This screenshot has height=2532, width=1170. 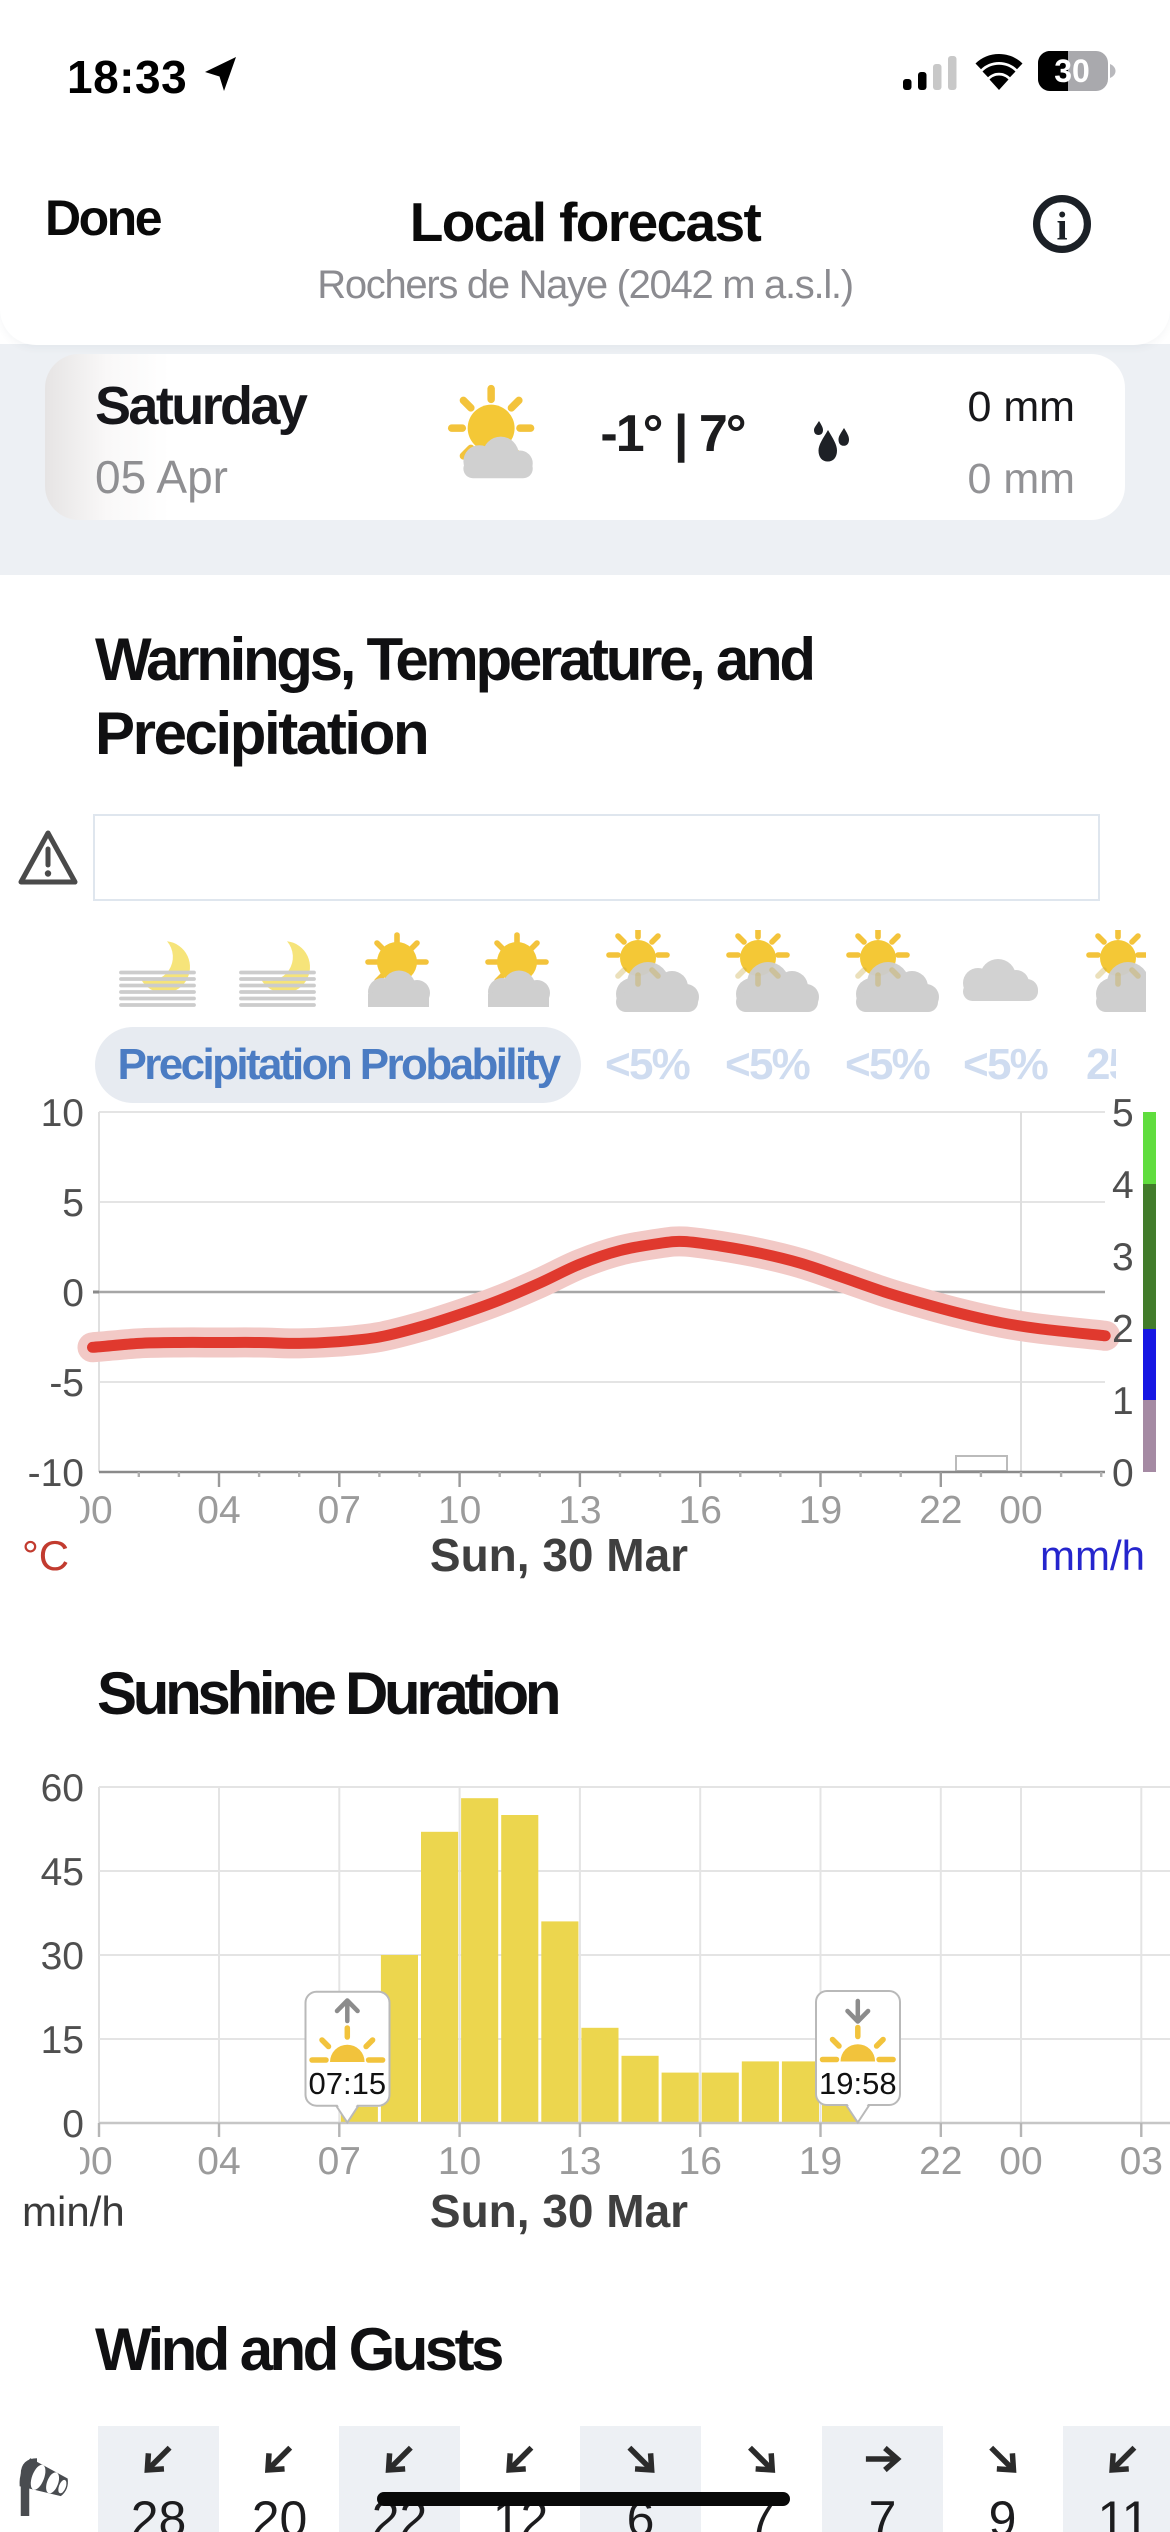 What do you see at coordinates (62, 2040) in the screenshot?
I see `svg-text: 15` at bounding box center [62, 2040].